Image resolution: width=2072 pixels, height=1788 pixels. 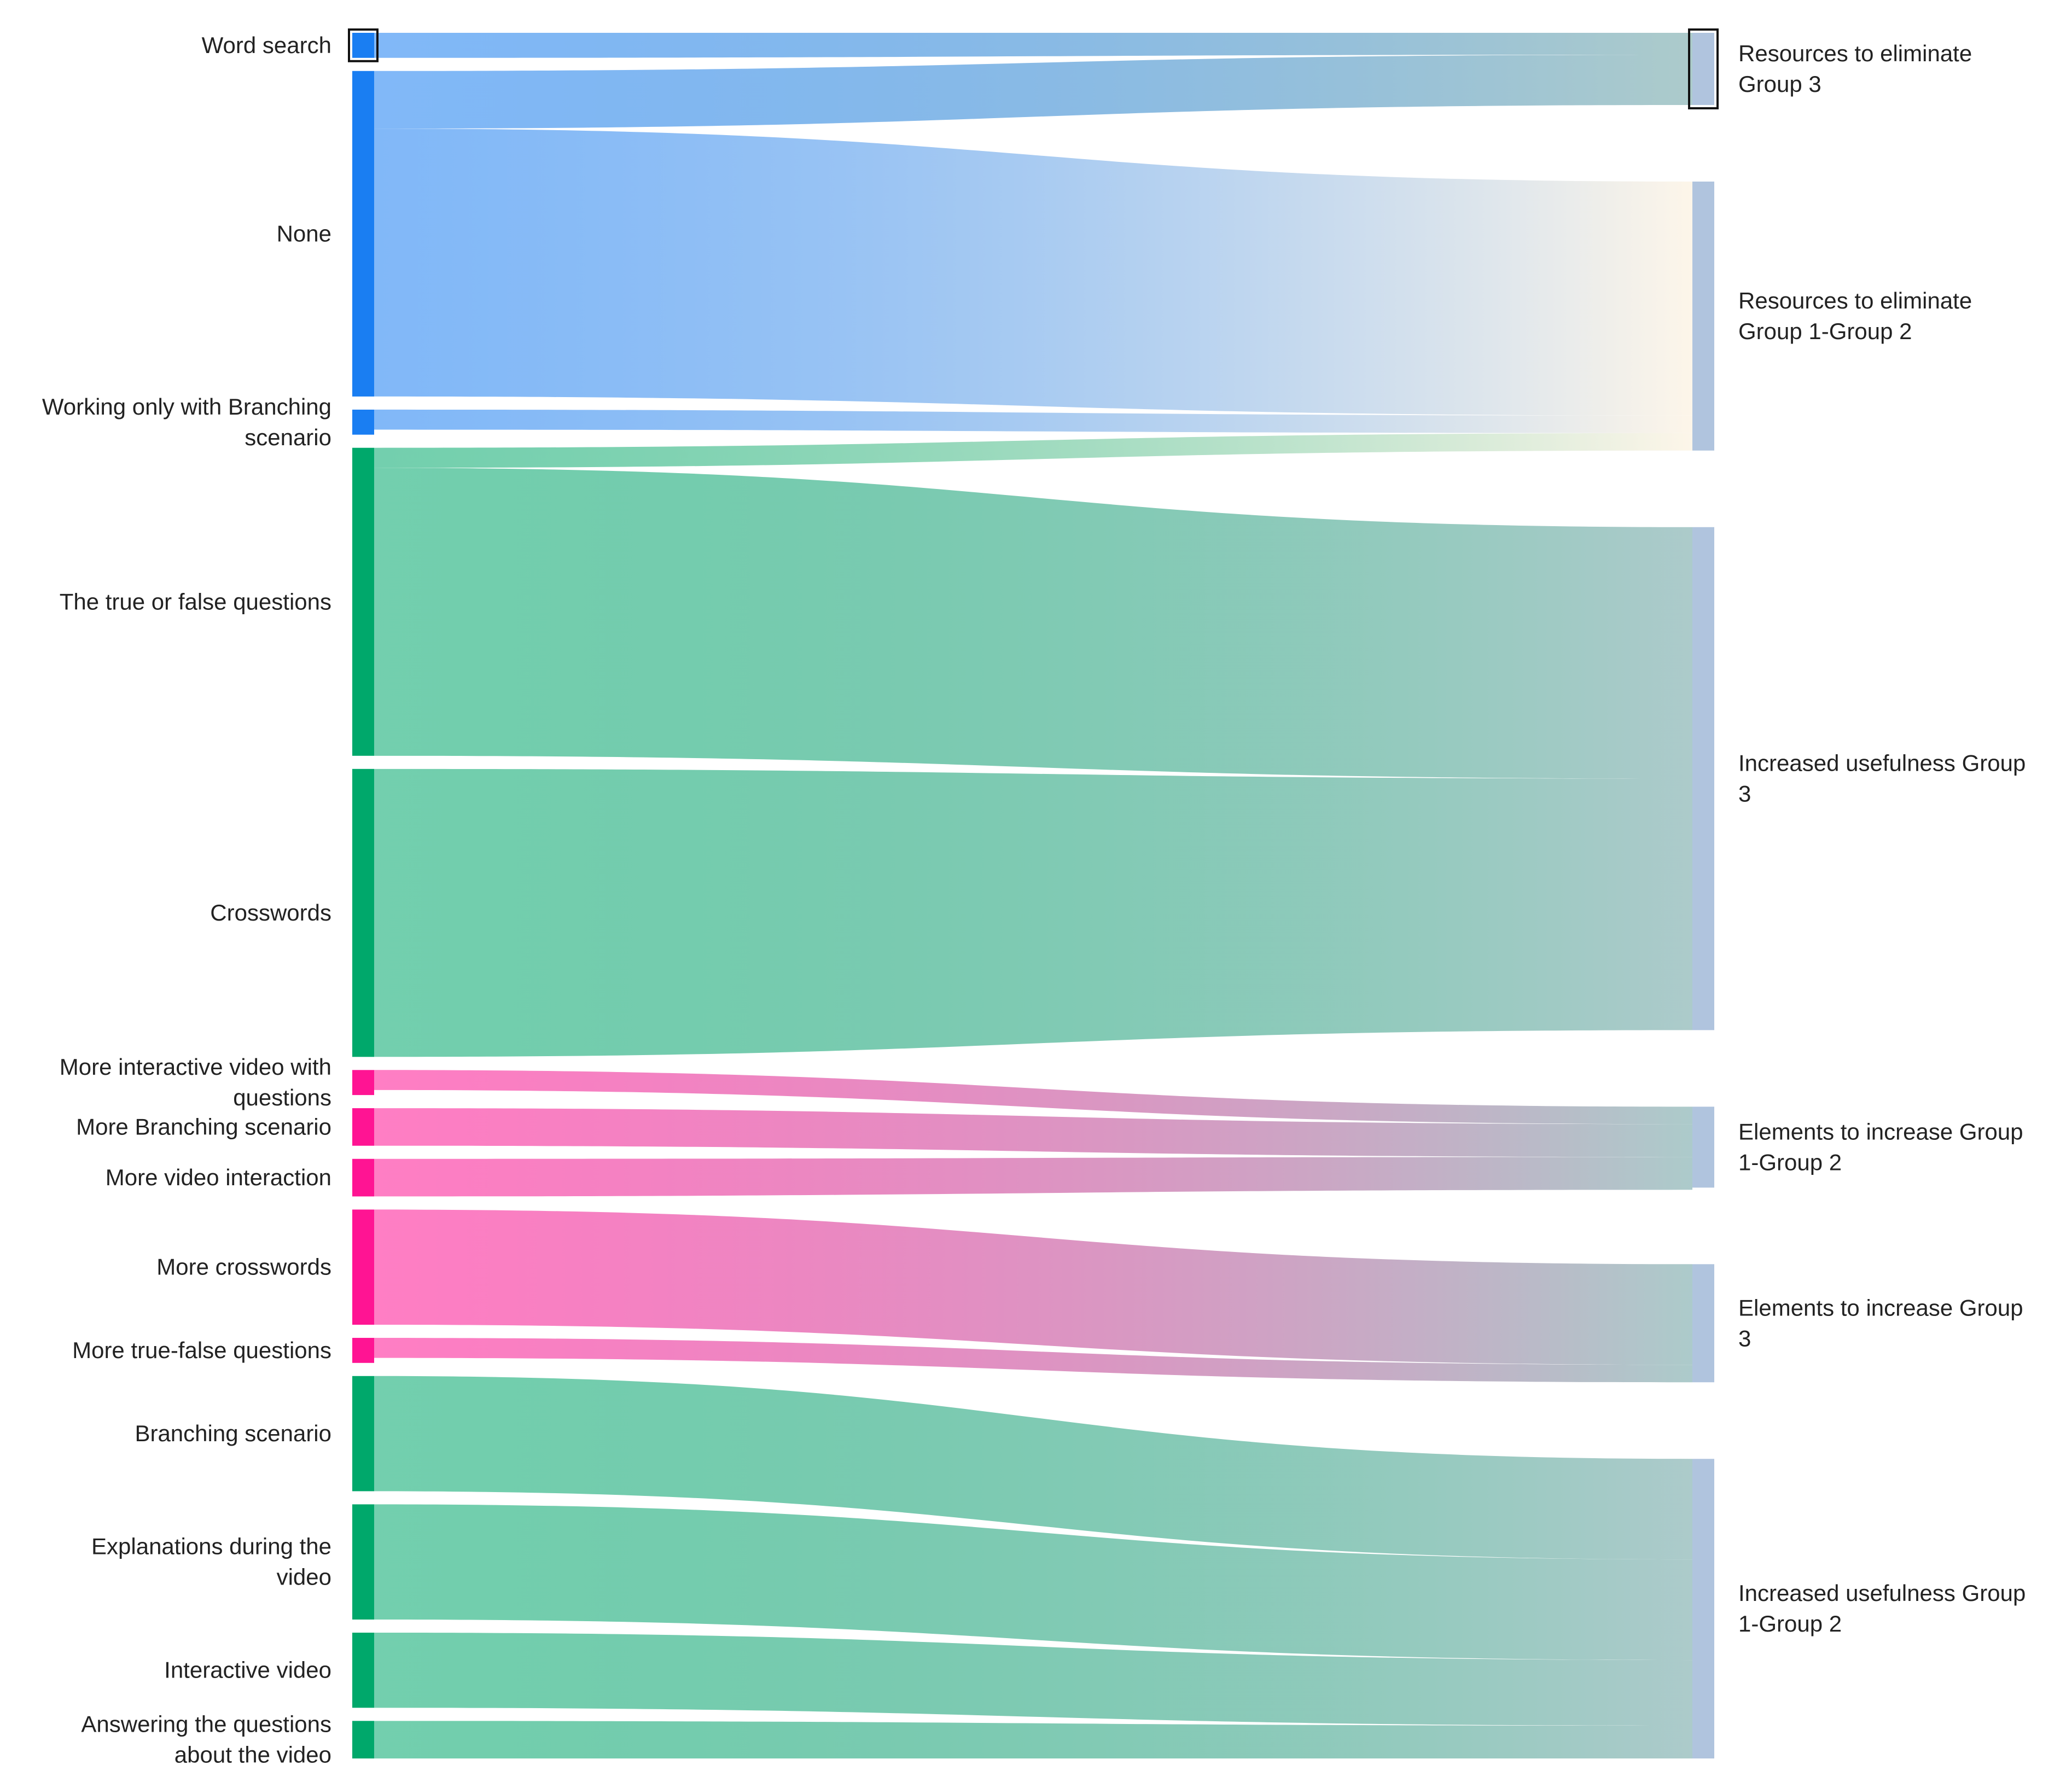 What do you see at coordinates (304, 233) in the screenshot?
I see `label-none: None` at bounding box center [304, 233].